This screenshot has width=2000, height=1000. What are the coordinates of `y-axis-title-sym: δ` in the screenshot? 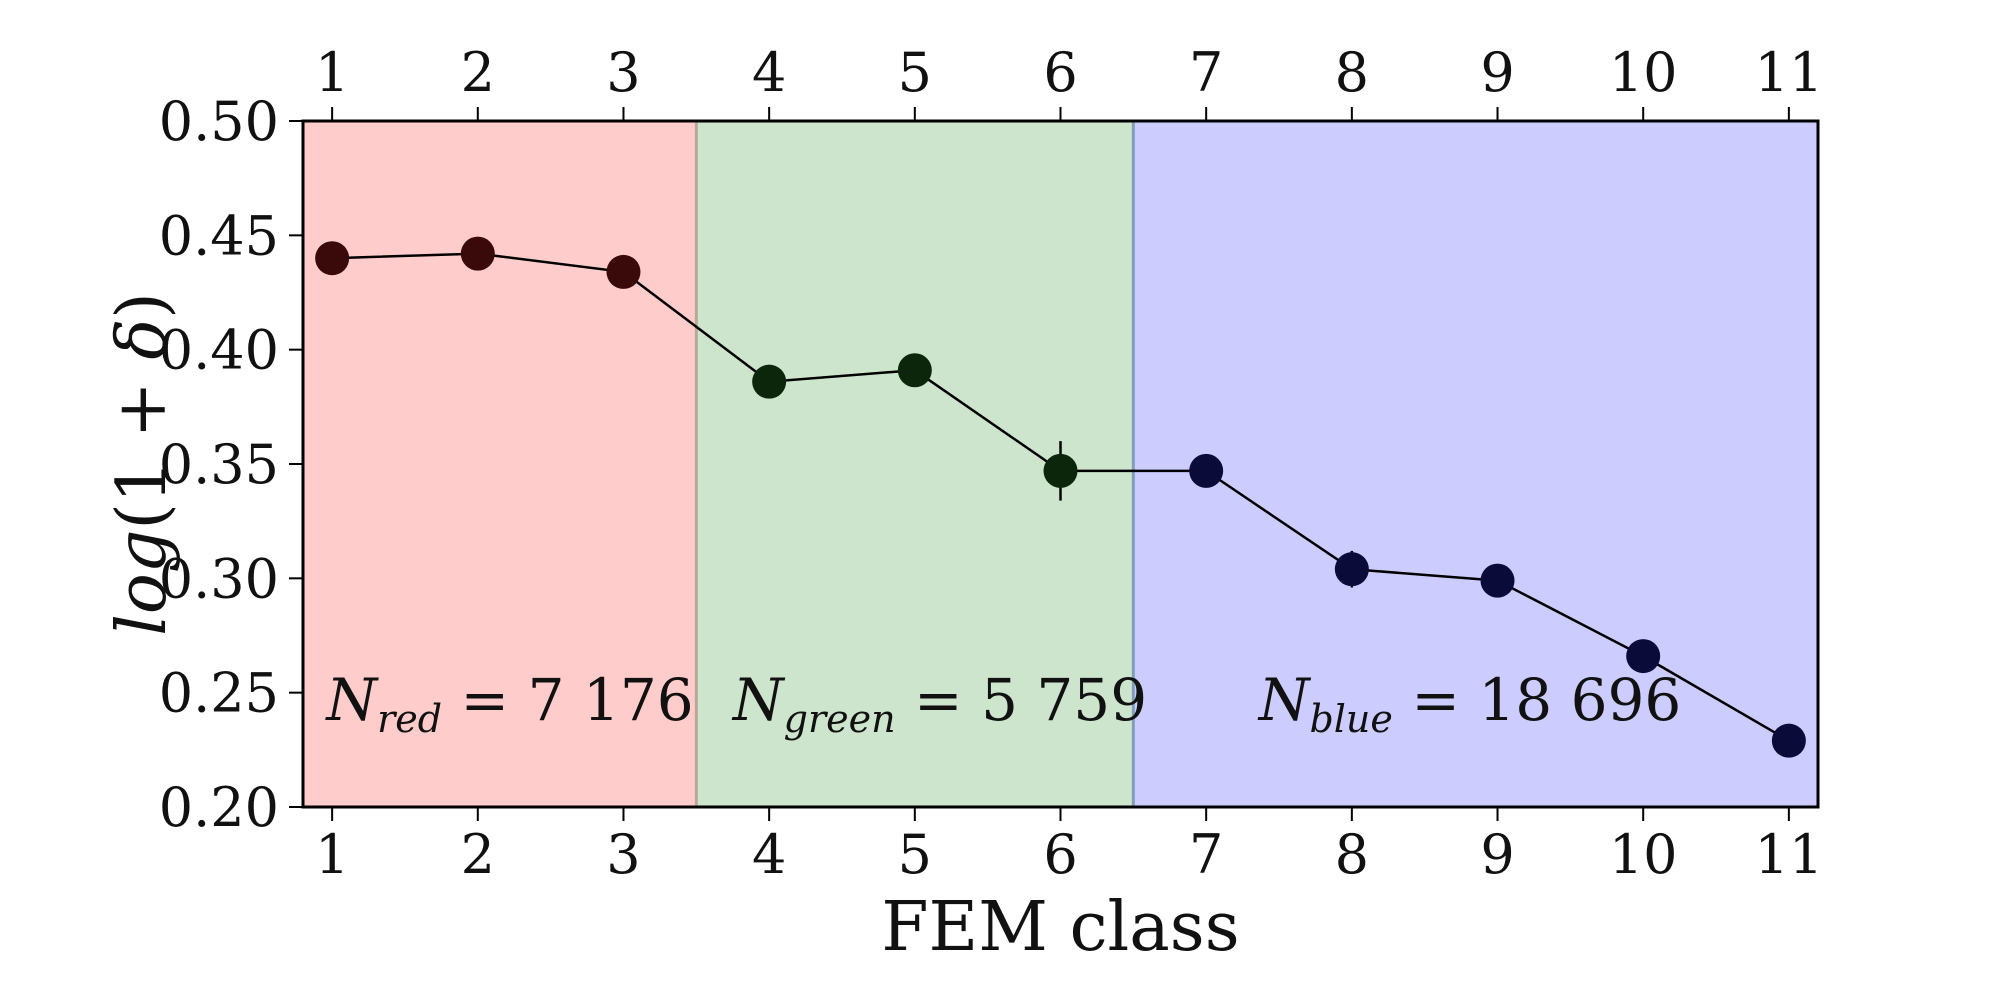 It's located at (142, 339).